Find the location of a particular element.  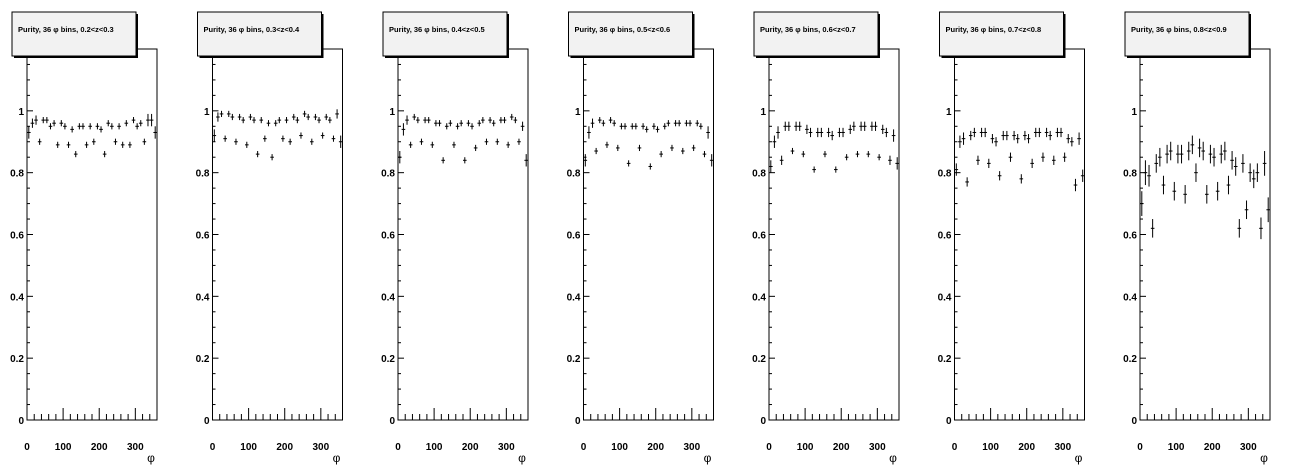

chart-title: Purity, 36 φ bins, 0.4<z<0.5 is located at coordinates (437, 29).